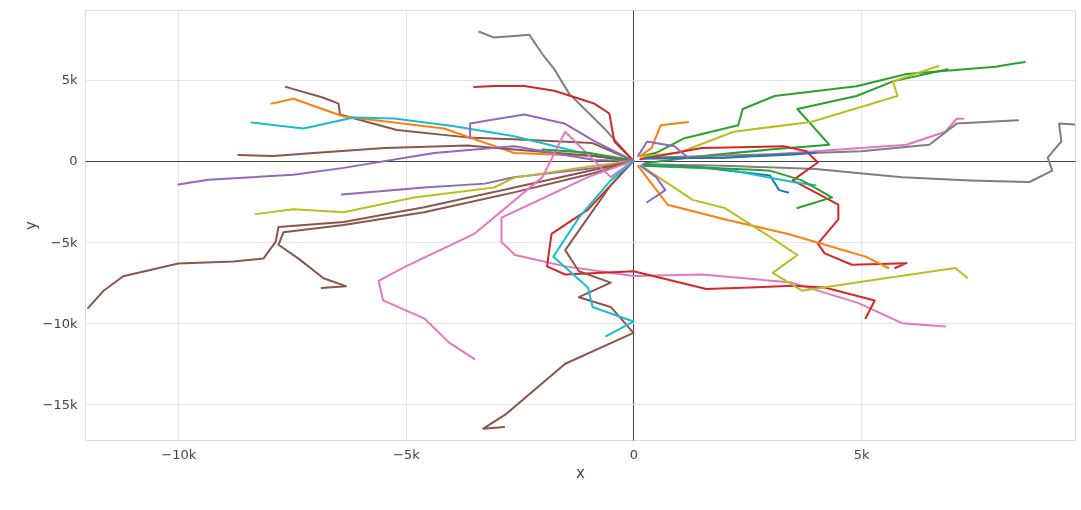 This screenshot has height=510, width=1081. I want to click on y-tick-label: −10k, so click(60, 323).